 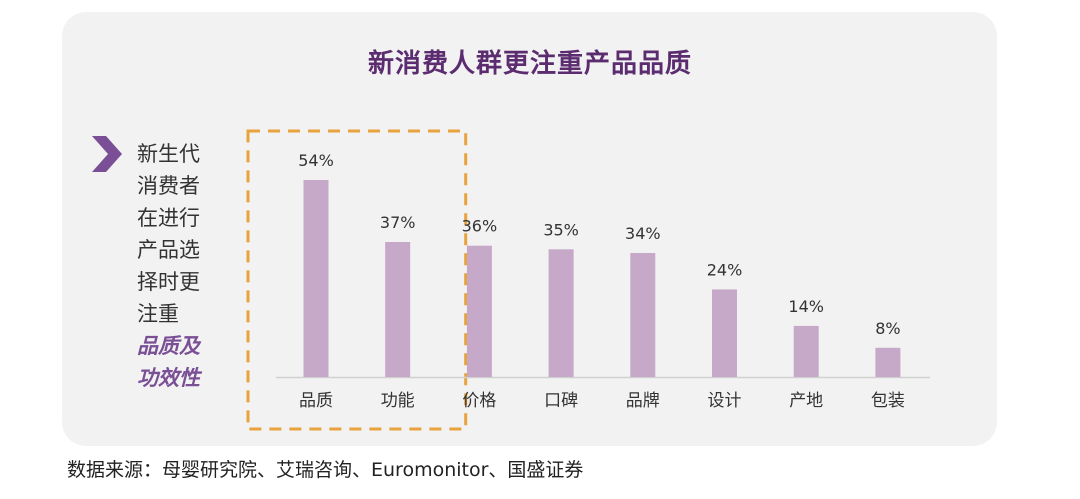 I want to click on source-note: 数据来源：母婴研究院、艾瑞咨询、Euromonitor、国盛证券, so click(x=325, y=470).